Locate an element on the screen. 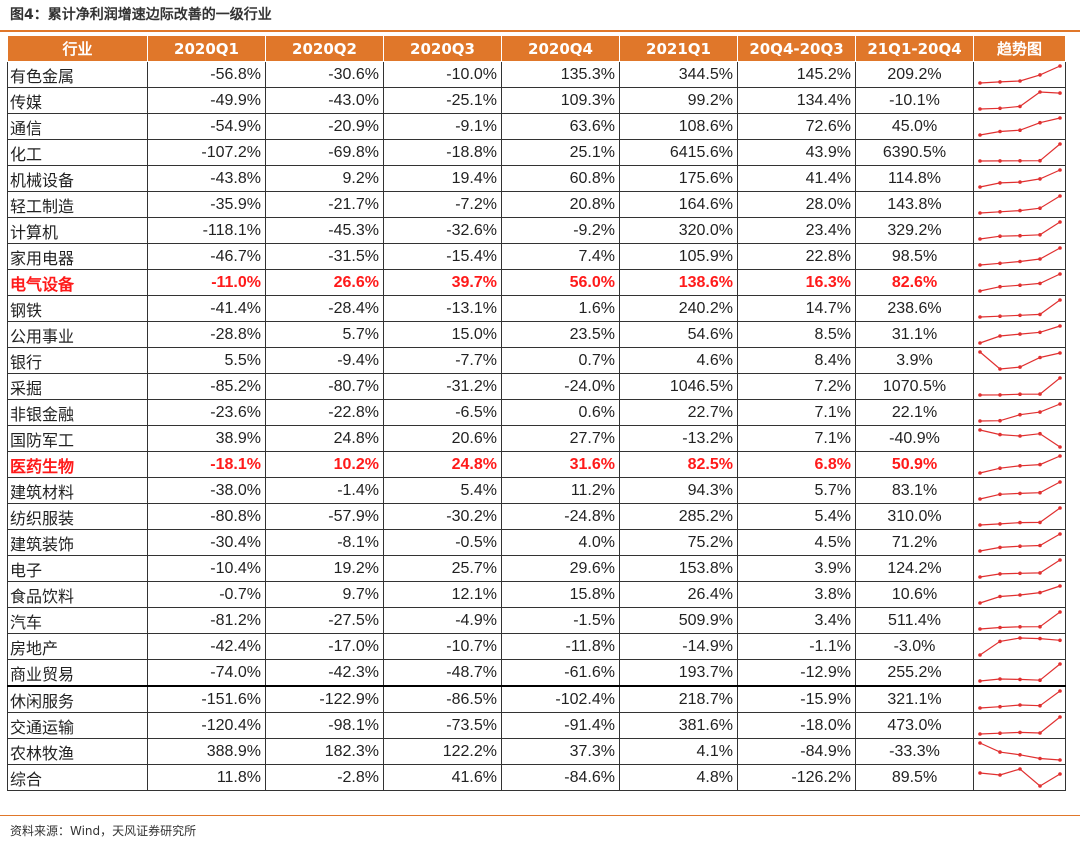 This screenshot has height=842, width=1080. table-row: 建筑材料 -38.0% -1.4% 5.4% 11.2% 94.3% 5.7% 83.1% is located at coordinates (536, 490).